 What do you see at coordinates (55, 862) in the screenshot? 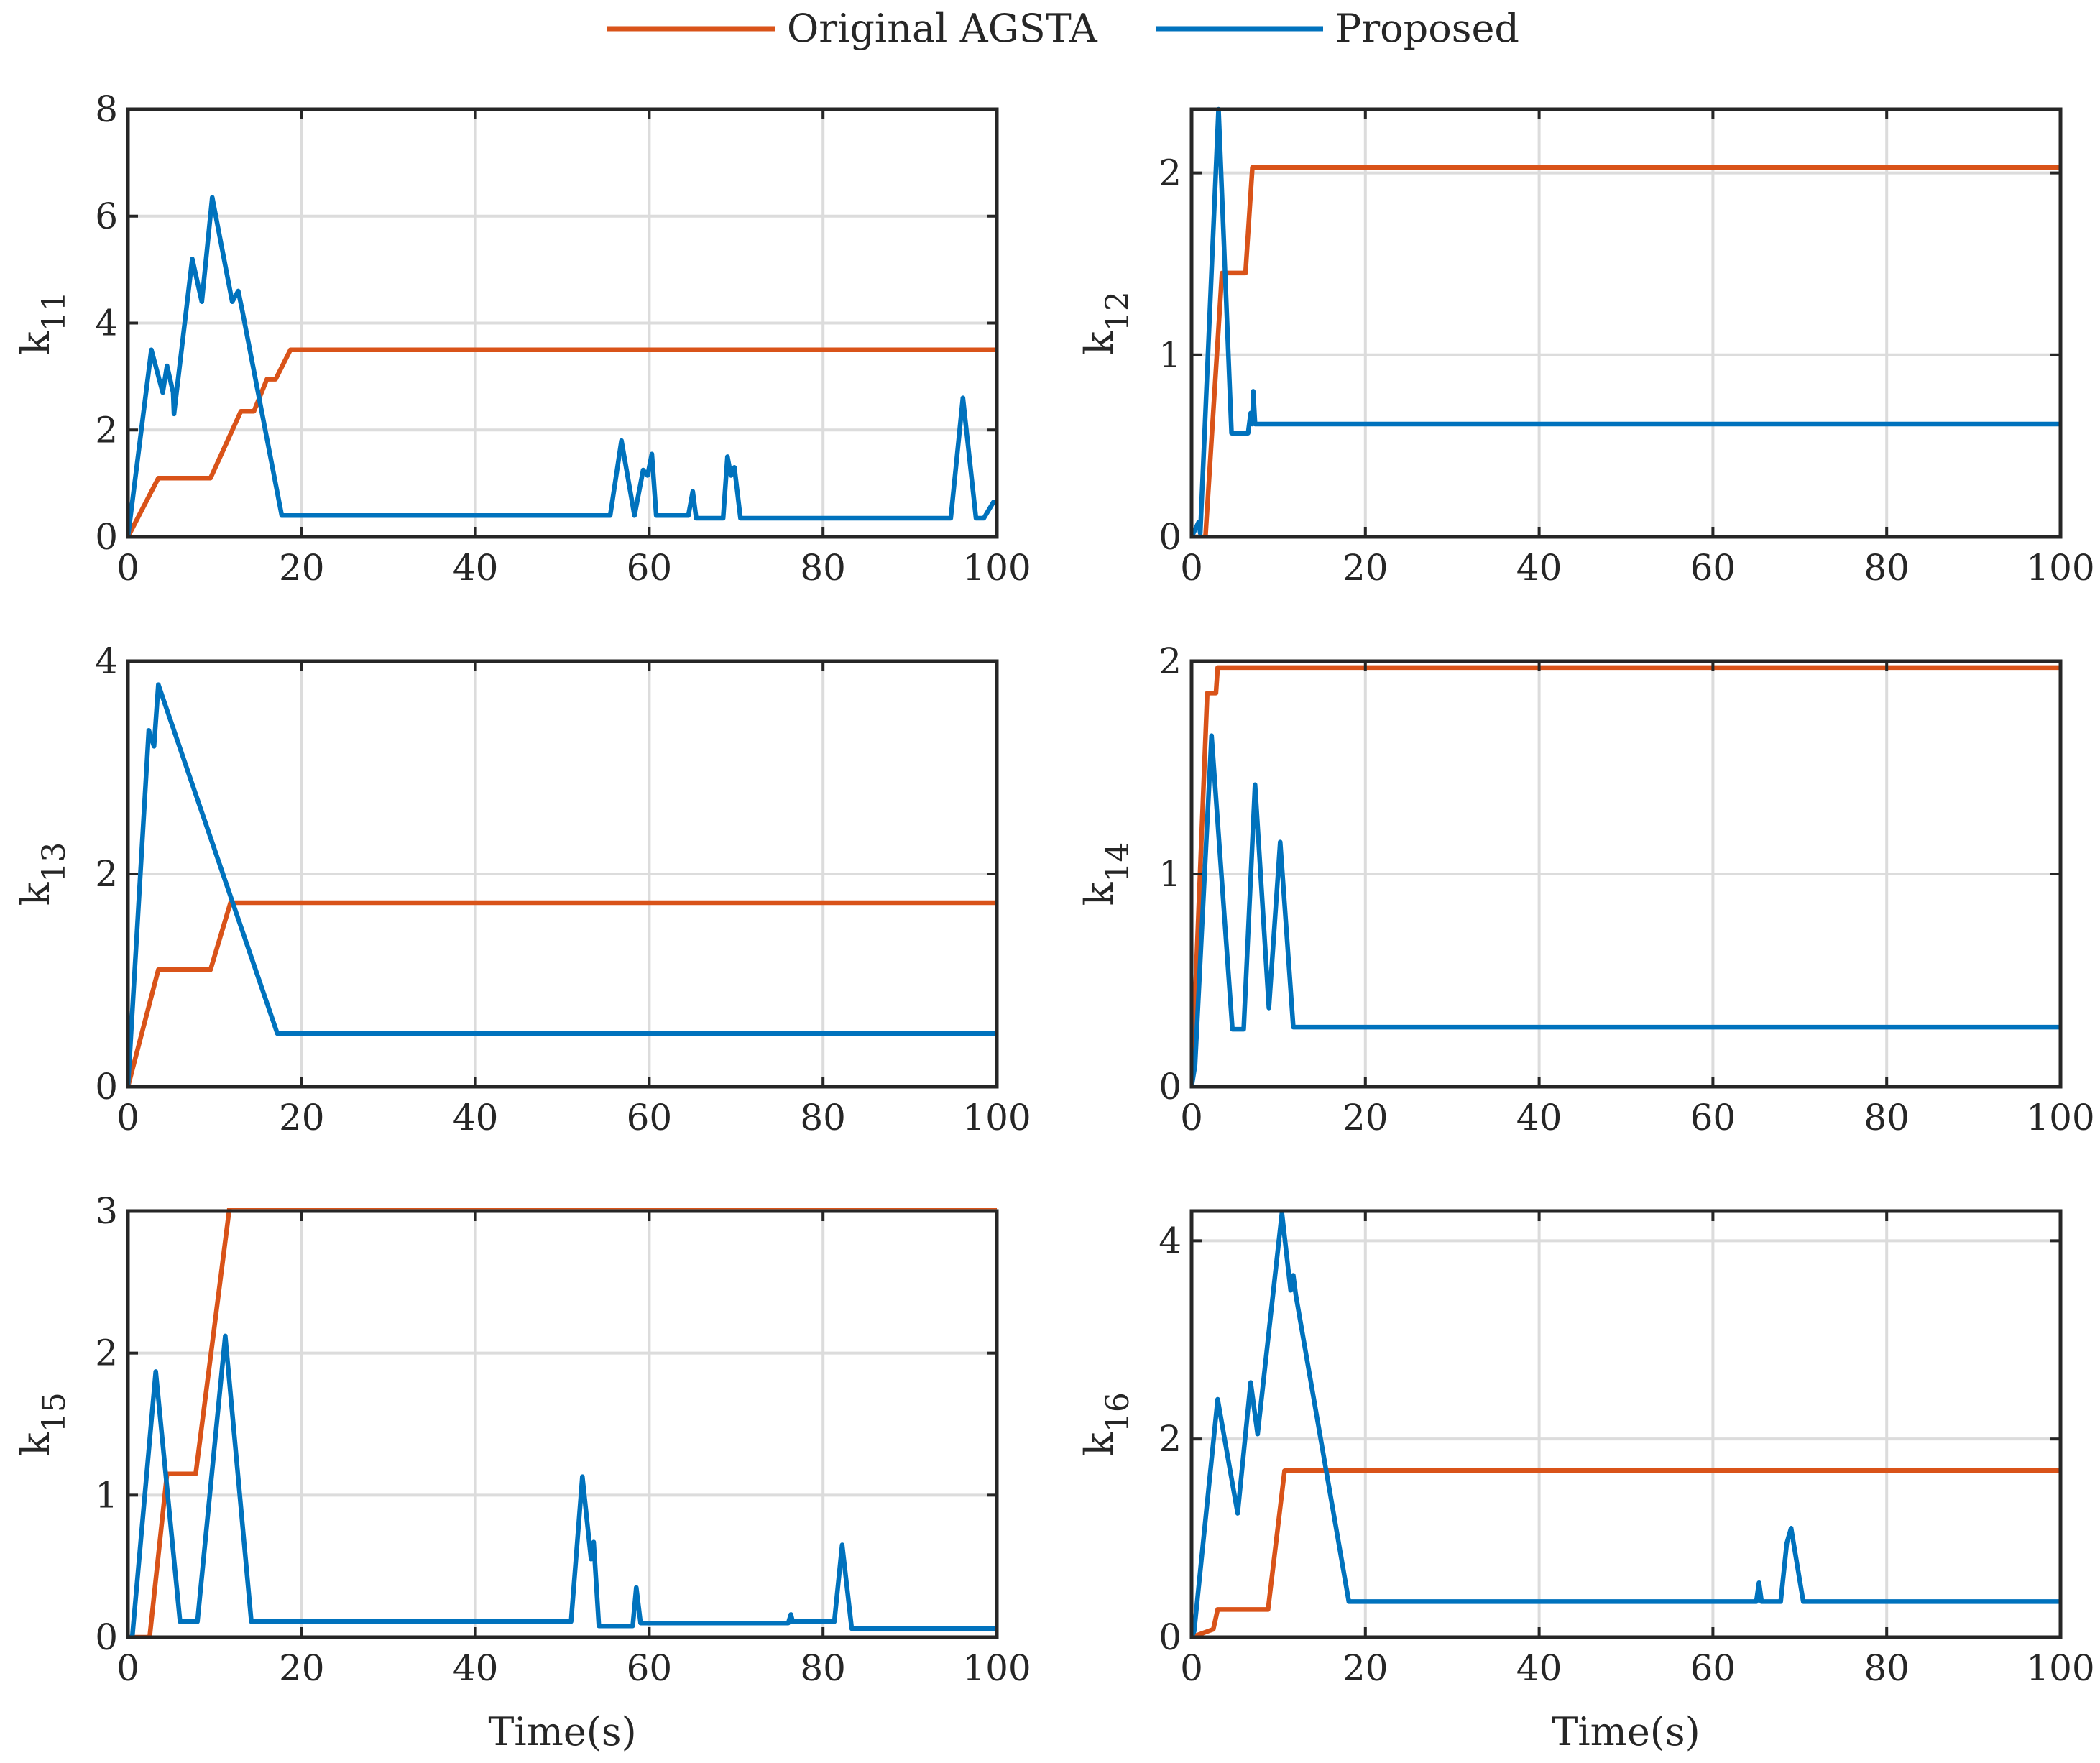
I see `y-axis-label-subscript: 13` at bounding box center [55, 862].